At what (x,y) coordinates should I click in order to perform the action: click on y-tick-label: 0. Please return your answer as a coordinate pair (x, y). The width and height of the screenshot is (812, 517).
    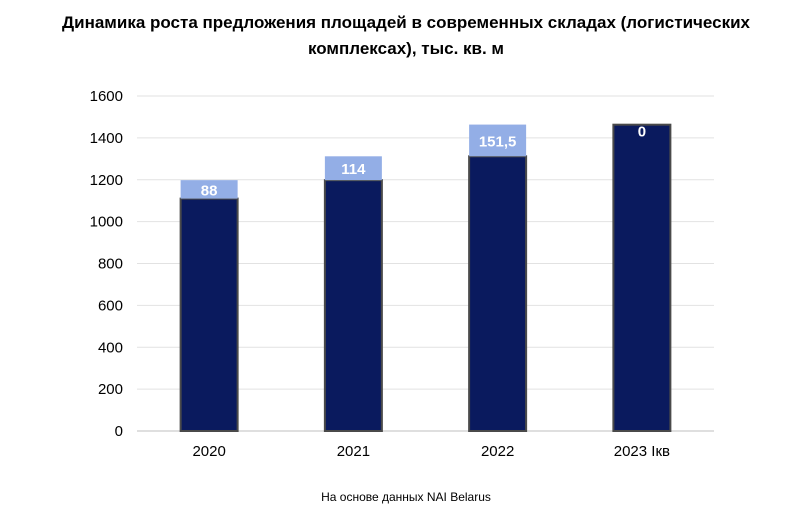
    Looking at the image, I should click on (119, 431).